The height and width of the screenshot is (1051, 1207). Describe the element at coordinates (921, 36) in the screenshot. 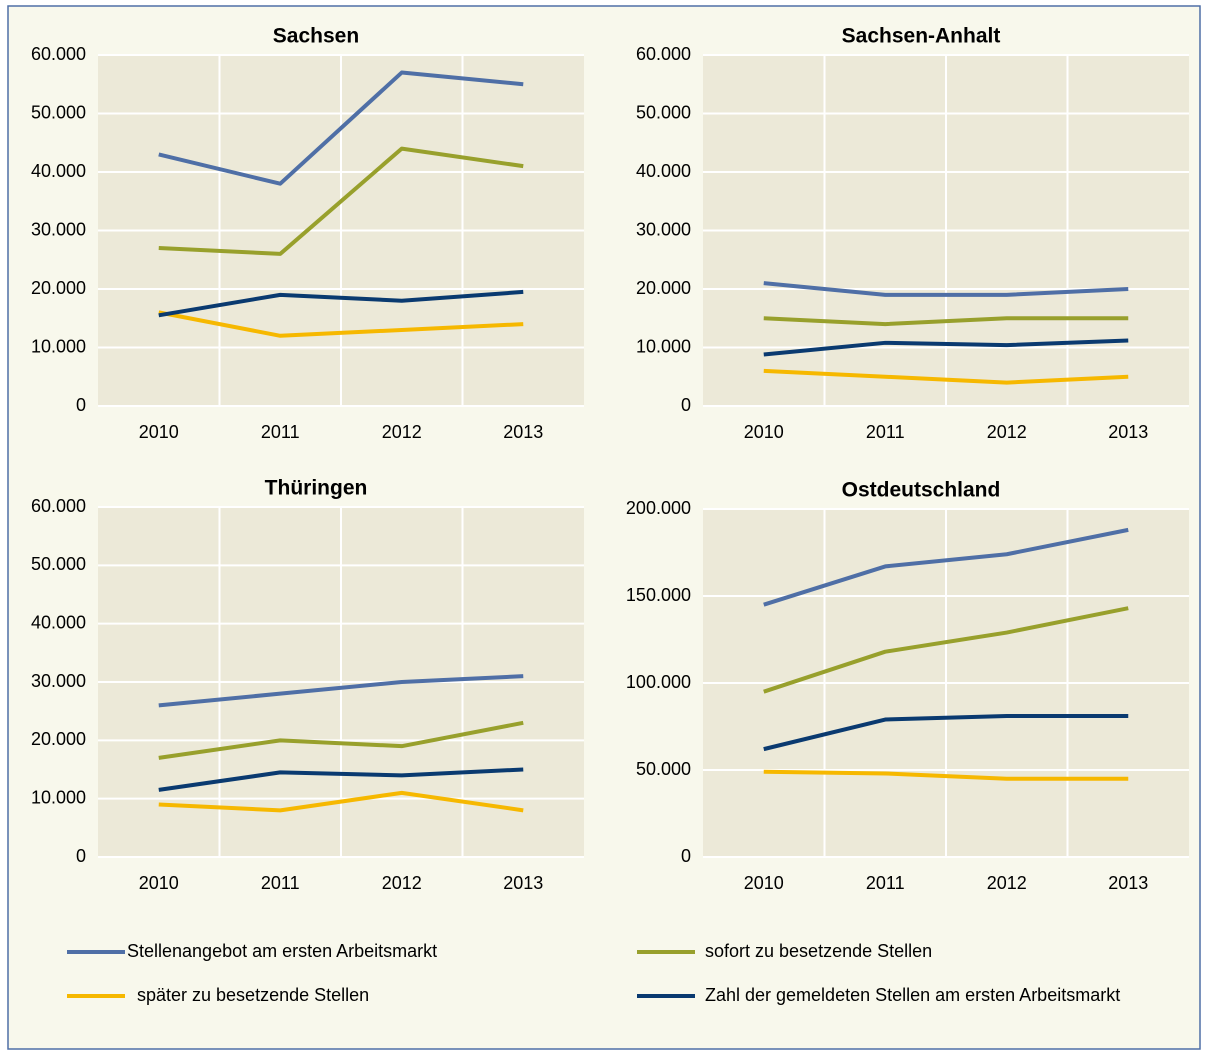

I see `chart-title: Sachsen-Anhalt` at that location.